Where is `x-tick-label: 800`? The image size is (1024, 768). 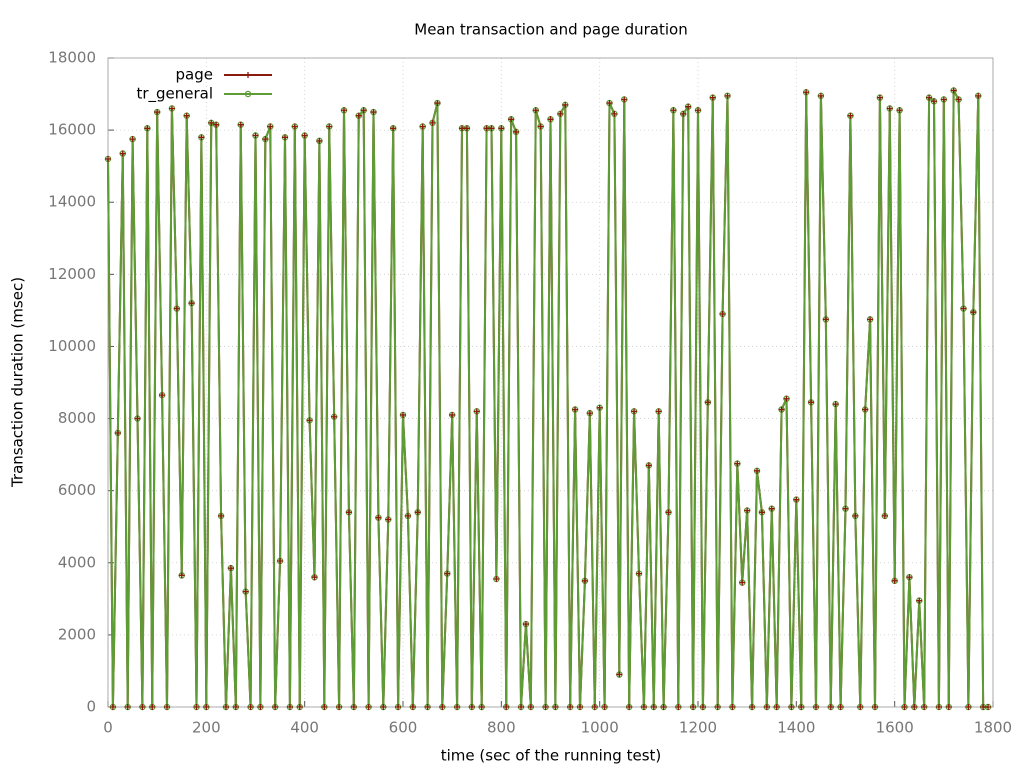 x-tick-label: 800 is located at coordinates (501, 728).